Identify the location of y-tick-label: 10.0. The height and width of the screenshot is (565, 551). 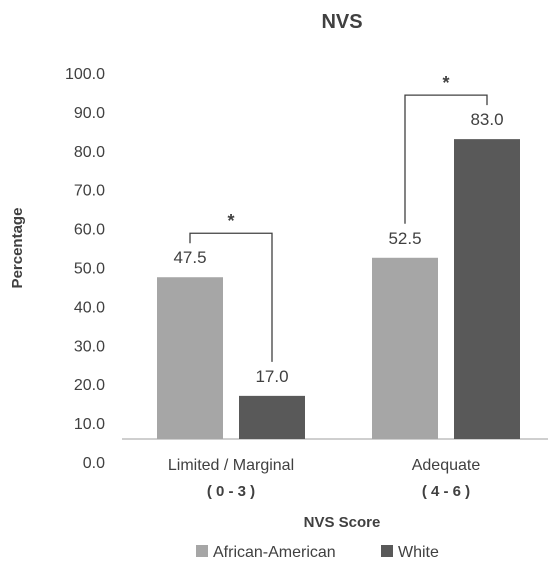
(89, 424).